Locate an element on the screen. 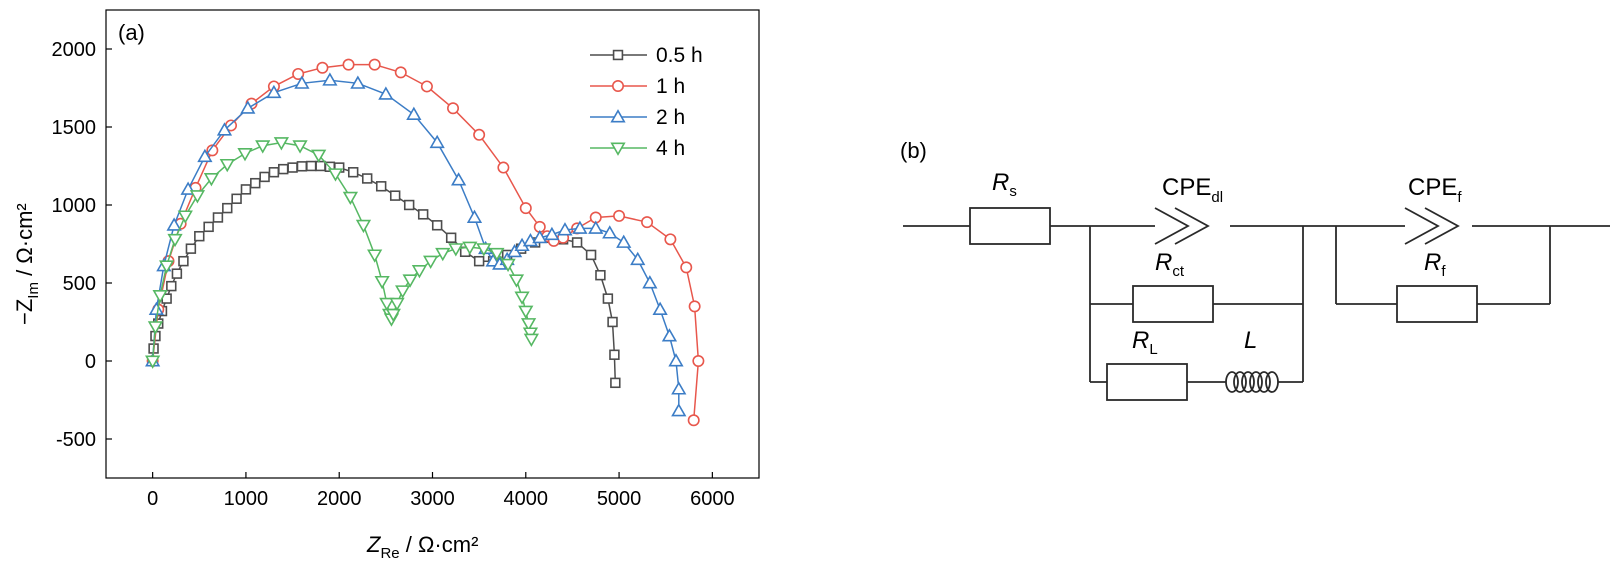  y-tick-label: 1500 is located at coordinates (74, 128).